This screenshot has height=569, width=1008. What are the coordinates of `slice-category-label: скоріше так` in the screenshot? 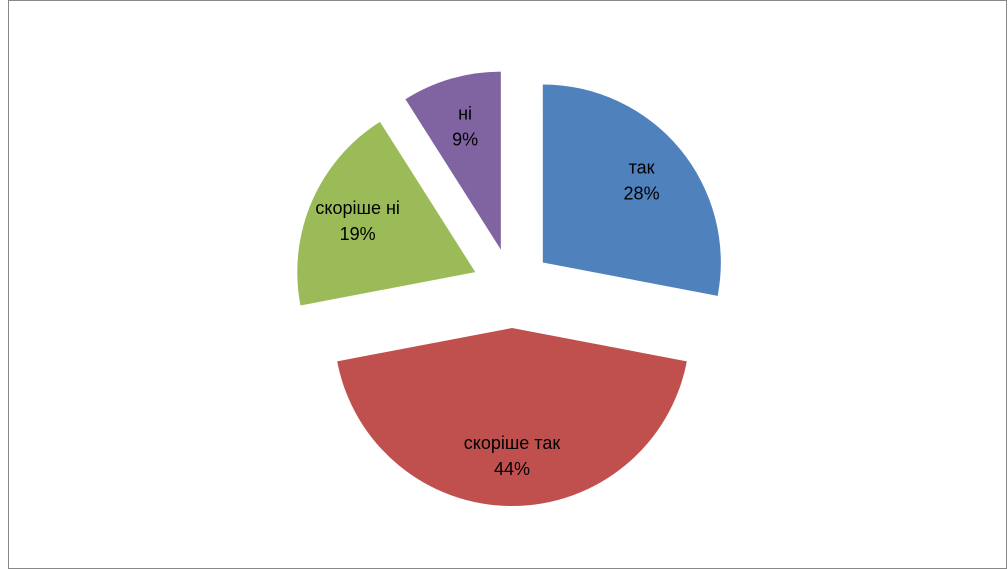 It's located at (512, 443).